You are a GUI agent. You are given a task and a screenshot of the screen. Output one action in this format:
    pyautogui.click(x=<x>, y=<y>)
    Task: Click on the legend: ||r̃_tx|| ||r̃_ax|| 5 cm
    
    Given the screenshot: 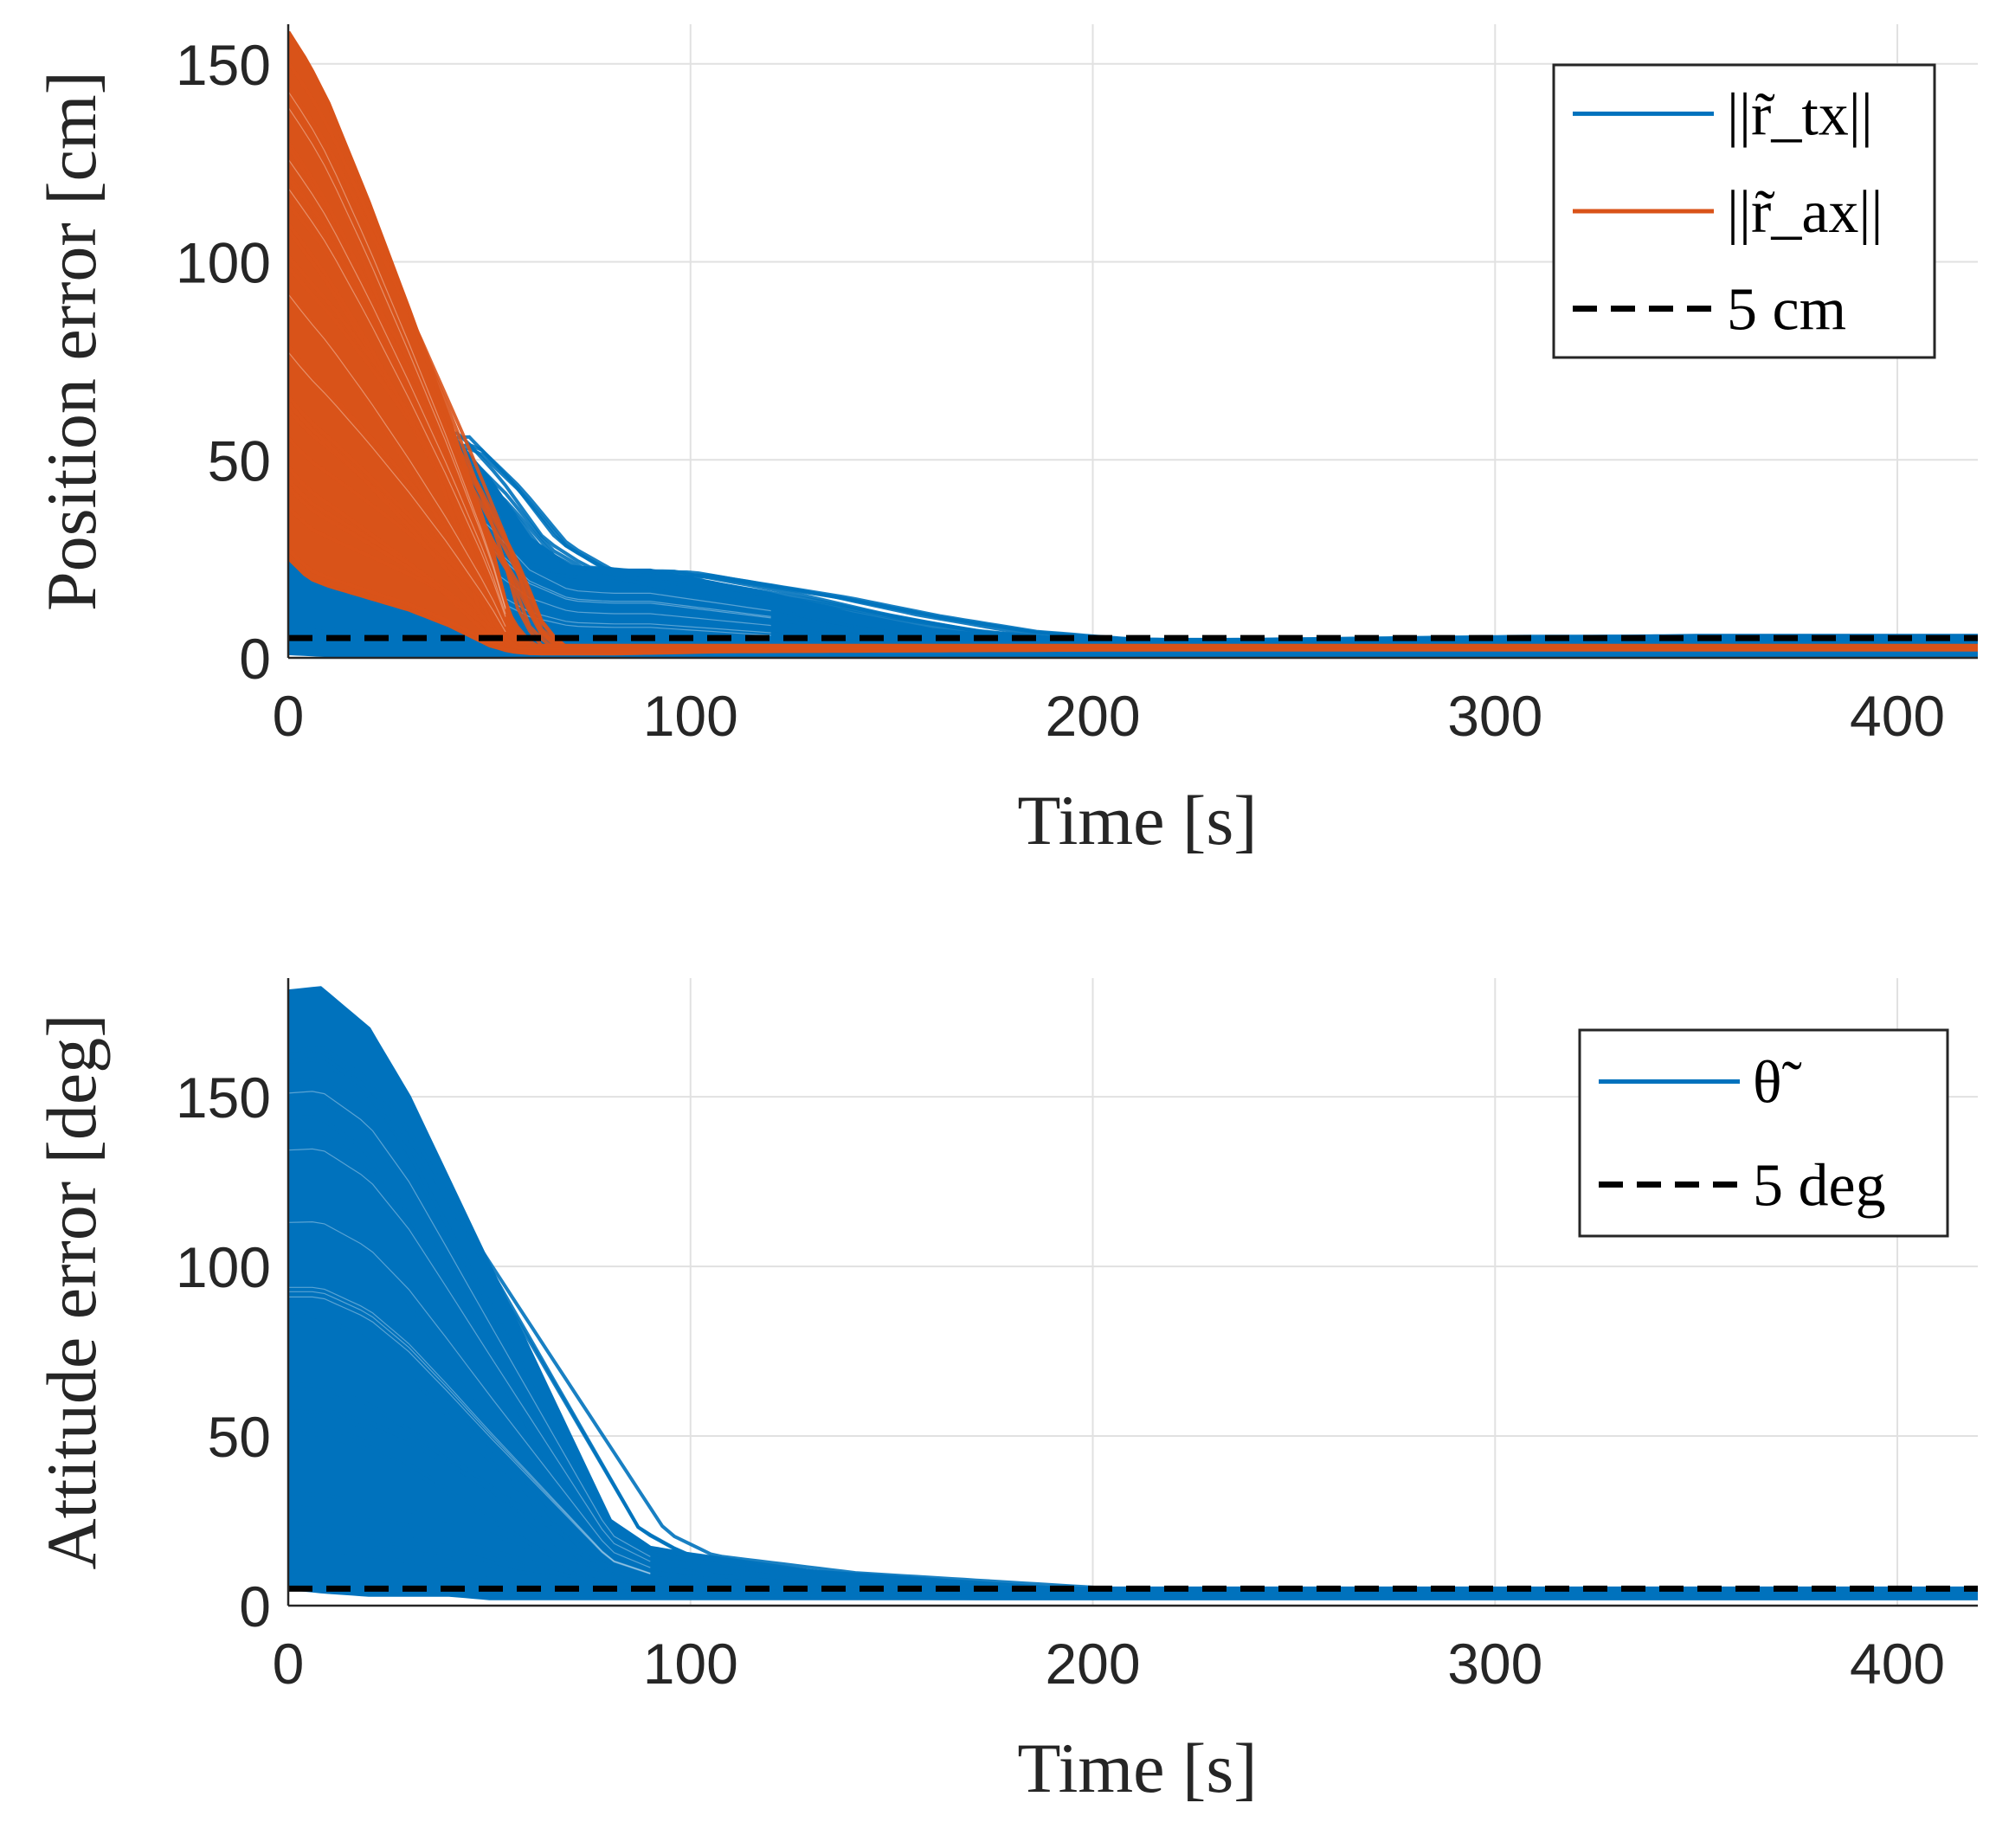 What is the action you would take?
    pyautogui.click(x=1744, y=211)
    